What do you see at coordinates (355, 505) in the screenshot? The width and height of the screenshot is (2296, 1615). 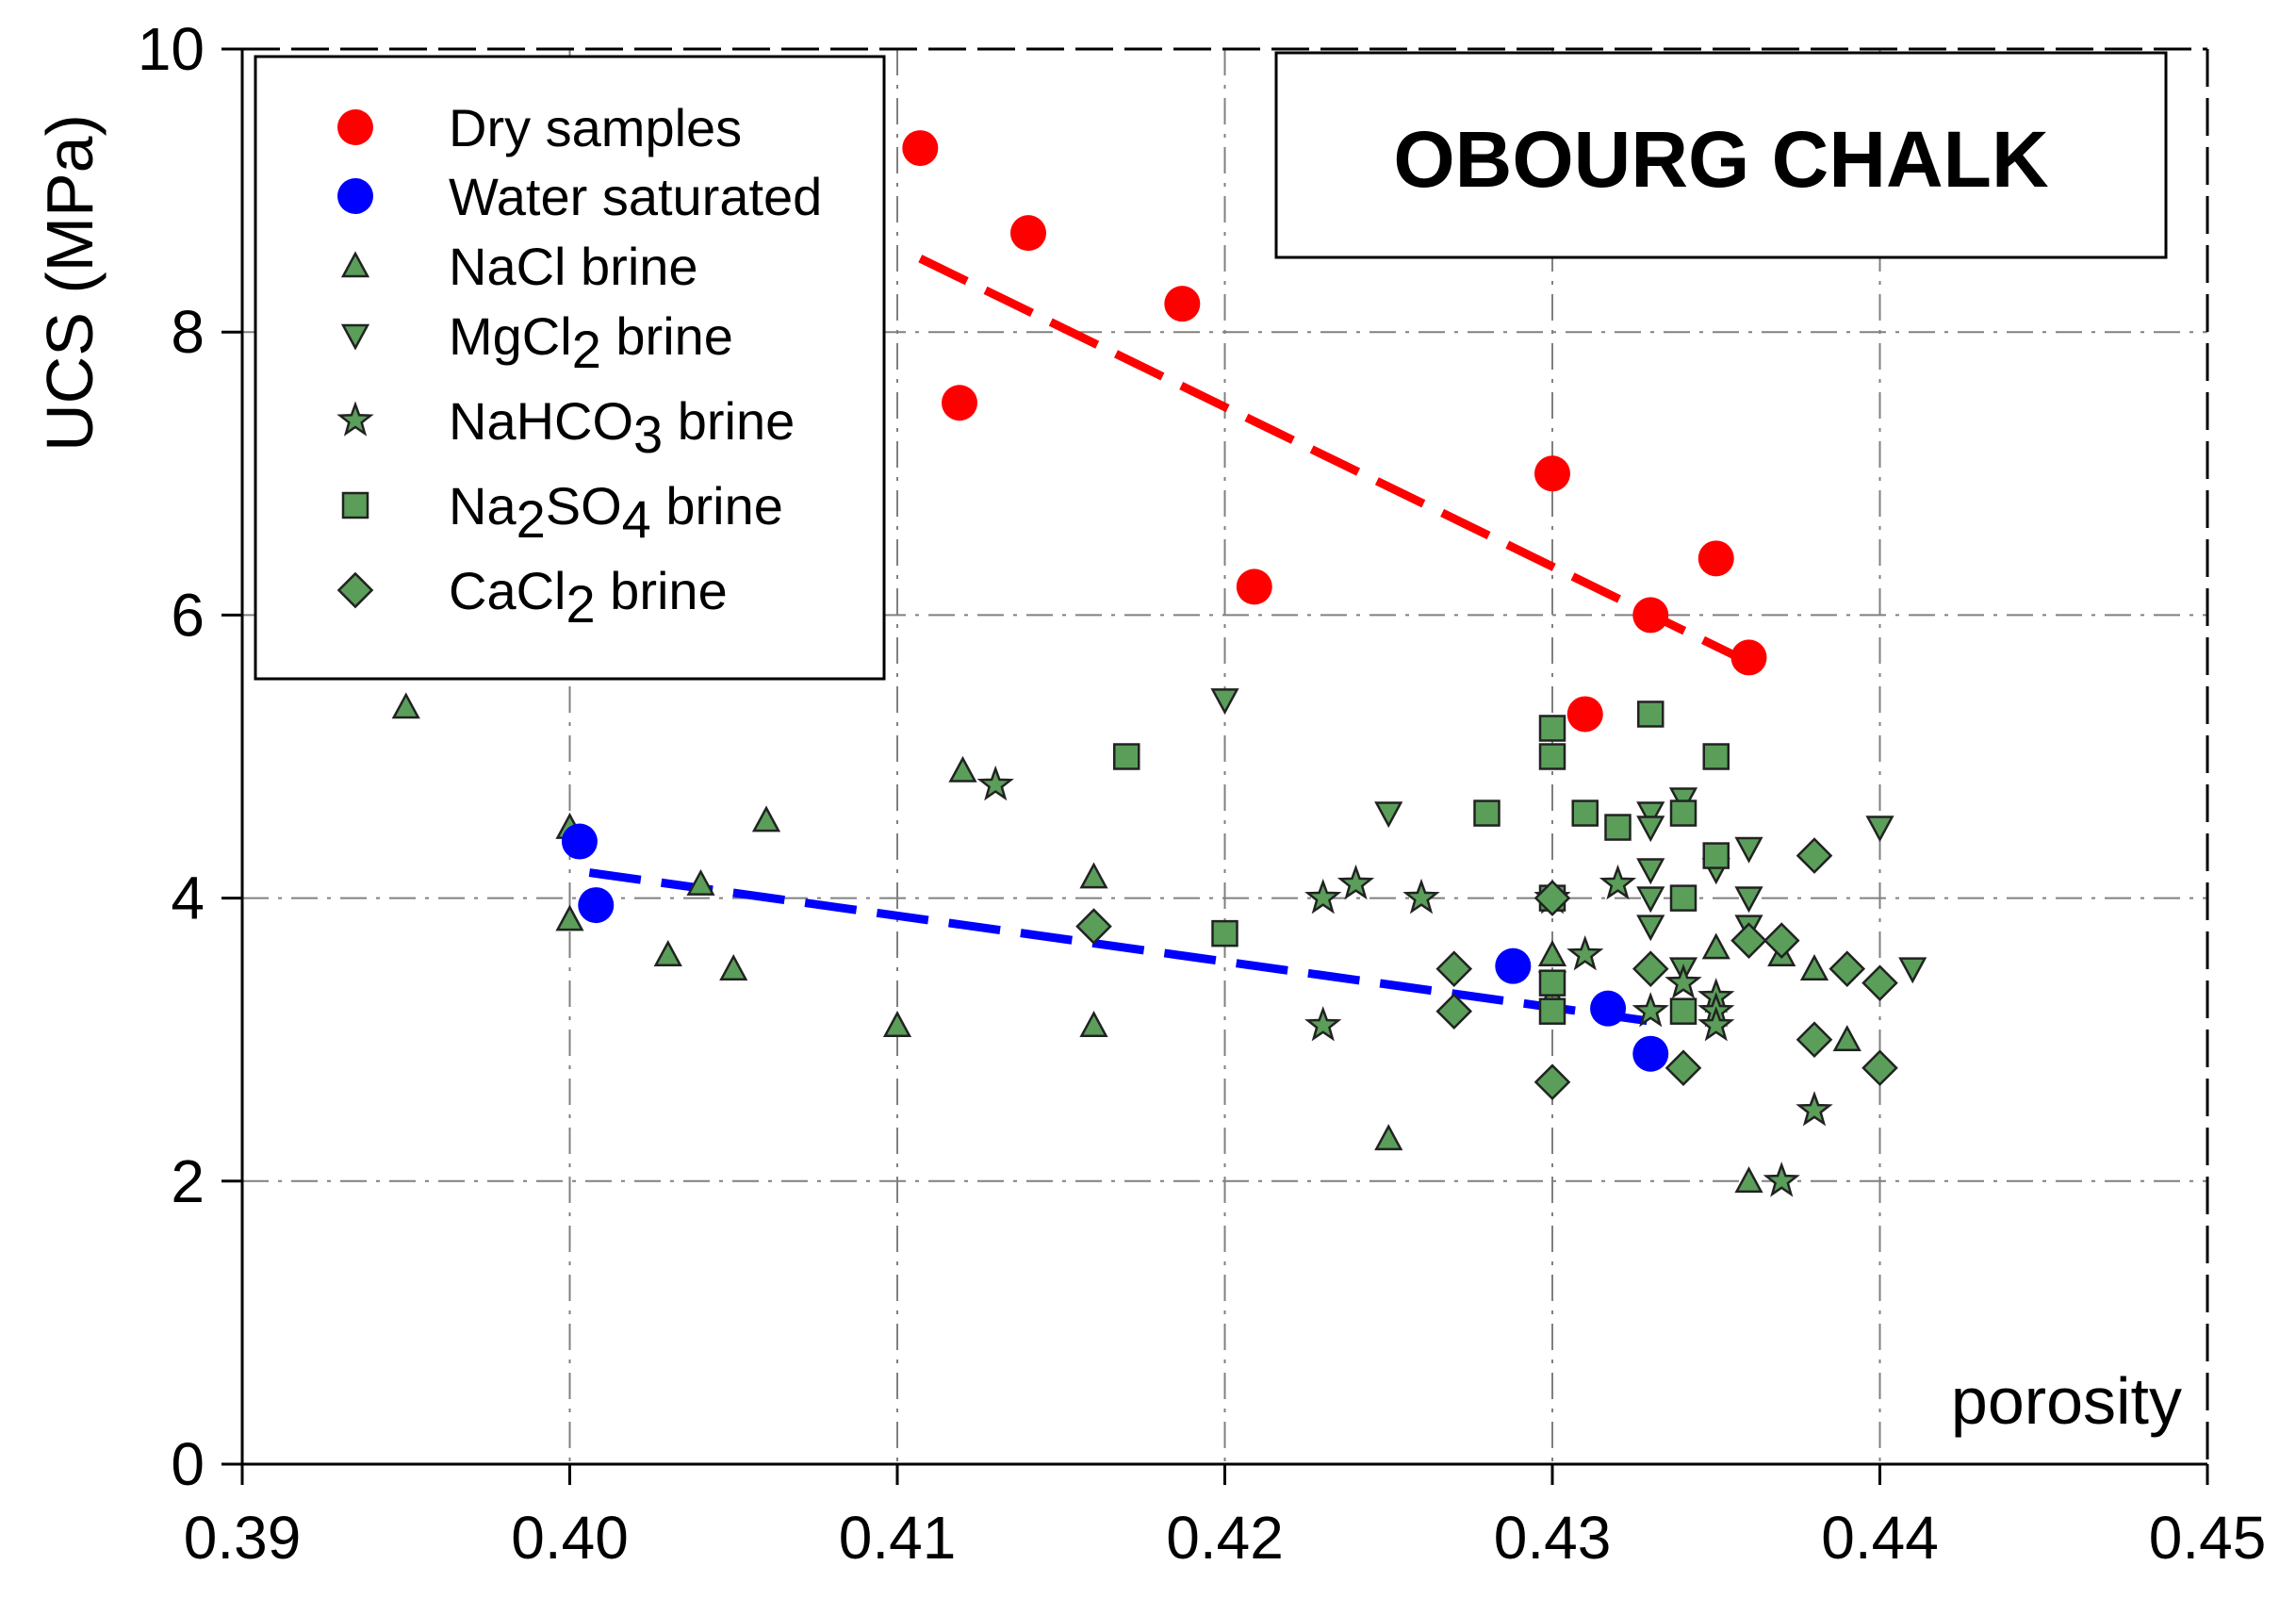 I see `legend-marker-na2so4-brine` at bounding box center [355, 505].